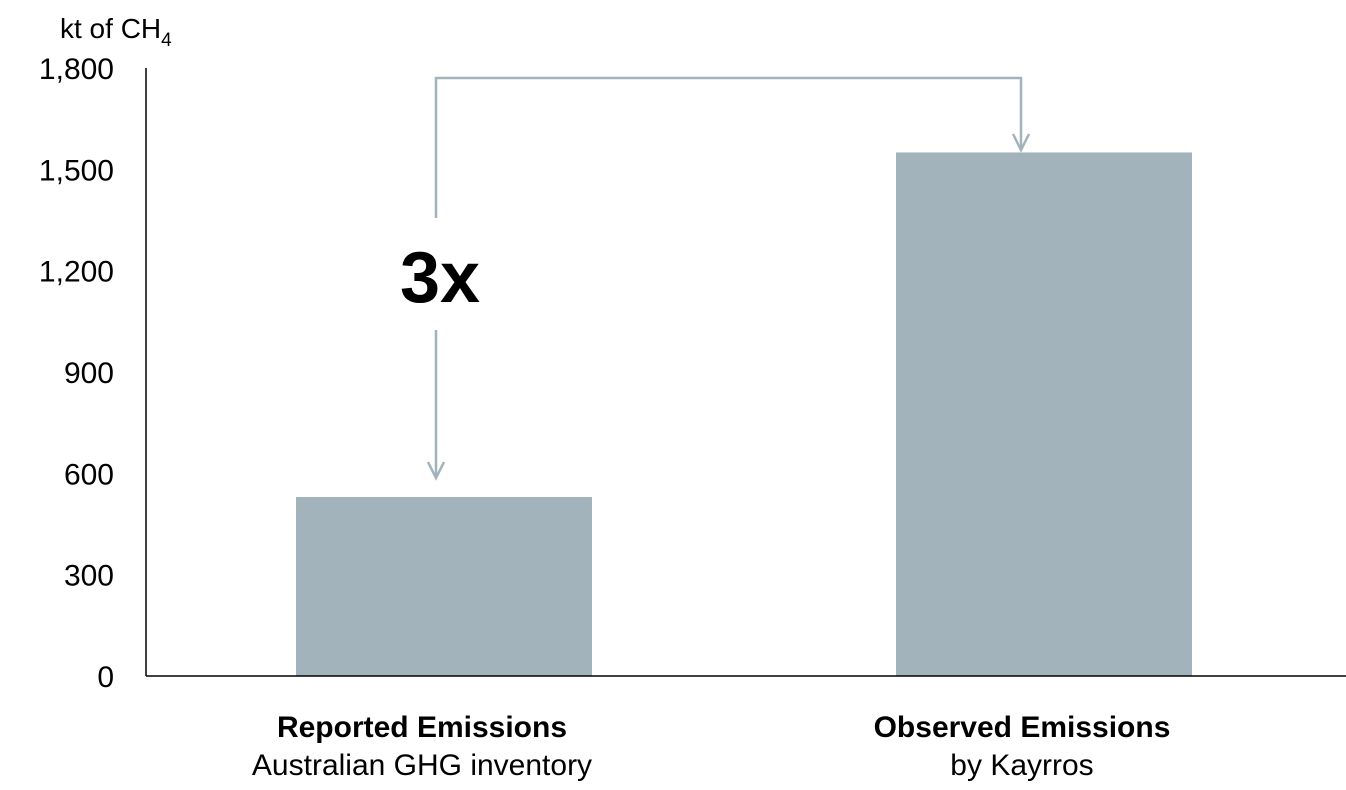 The width and height of the screenshot is (1346, 790). What do you see at coordinates (89, 576) in the screenshot?
I see `y-tick-label: 300` at bounding box center [89, 576].